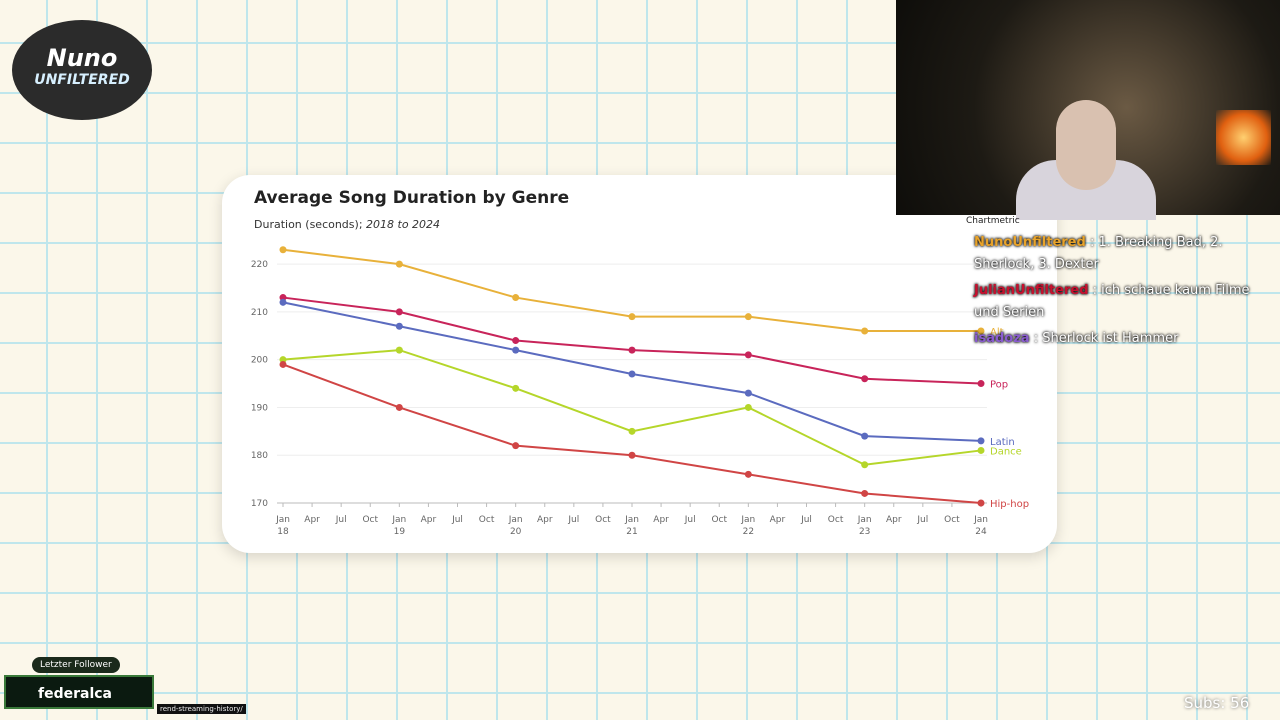 This screenshot has width=1280, height=720. I want to click on chat-message: isadoza : Sherlock ist Hammer, so click(1124, 339).